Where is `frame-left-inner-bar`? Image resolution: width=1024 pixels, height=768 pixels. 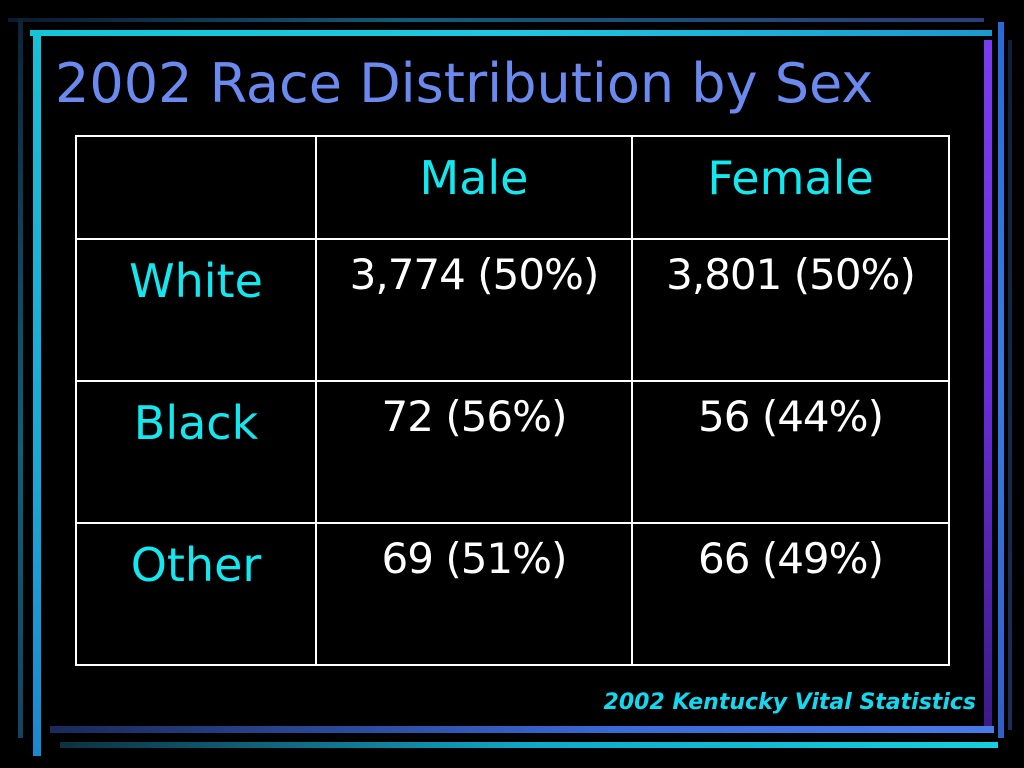 frame-left-inner-bar is located at coordinates (37, 393).